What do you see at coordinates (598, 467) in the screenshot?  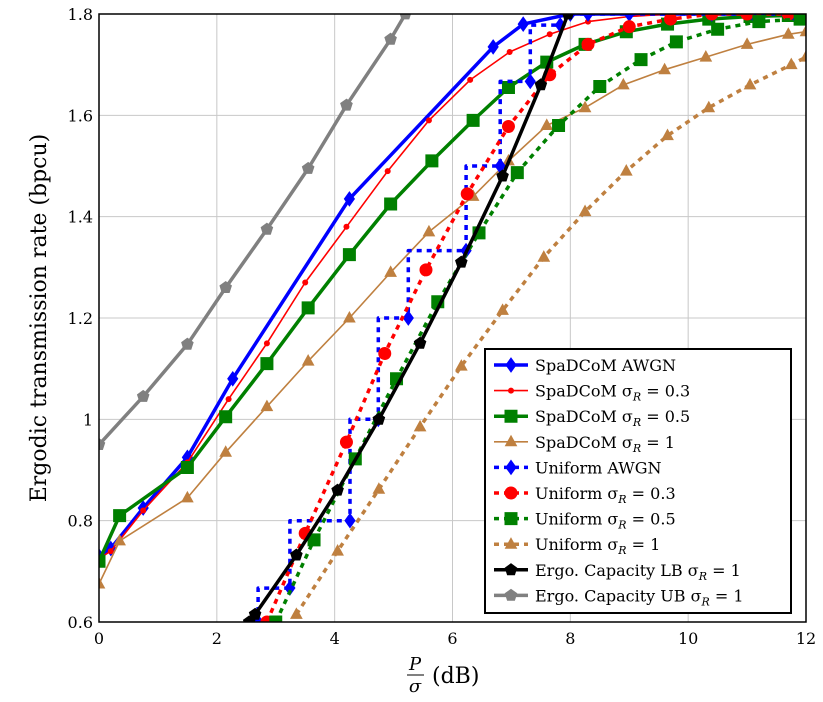 I see `legend-label: Uniform AWGN` at bounding box center [598, 467].